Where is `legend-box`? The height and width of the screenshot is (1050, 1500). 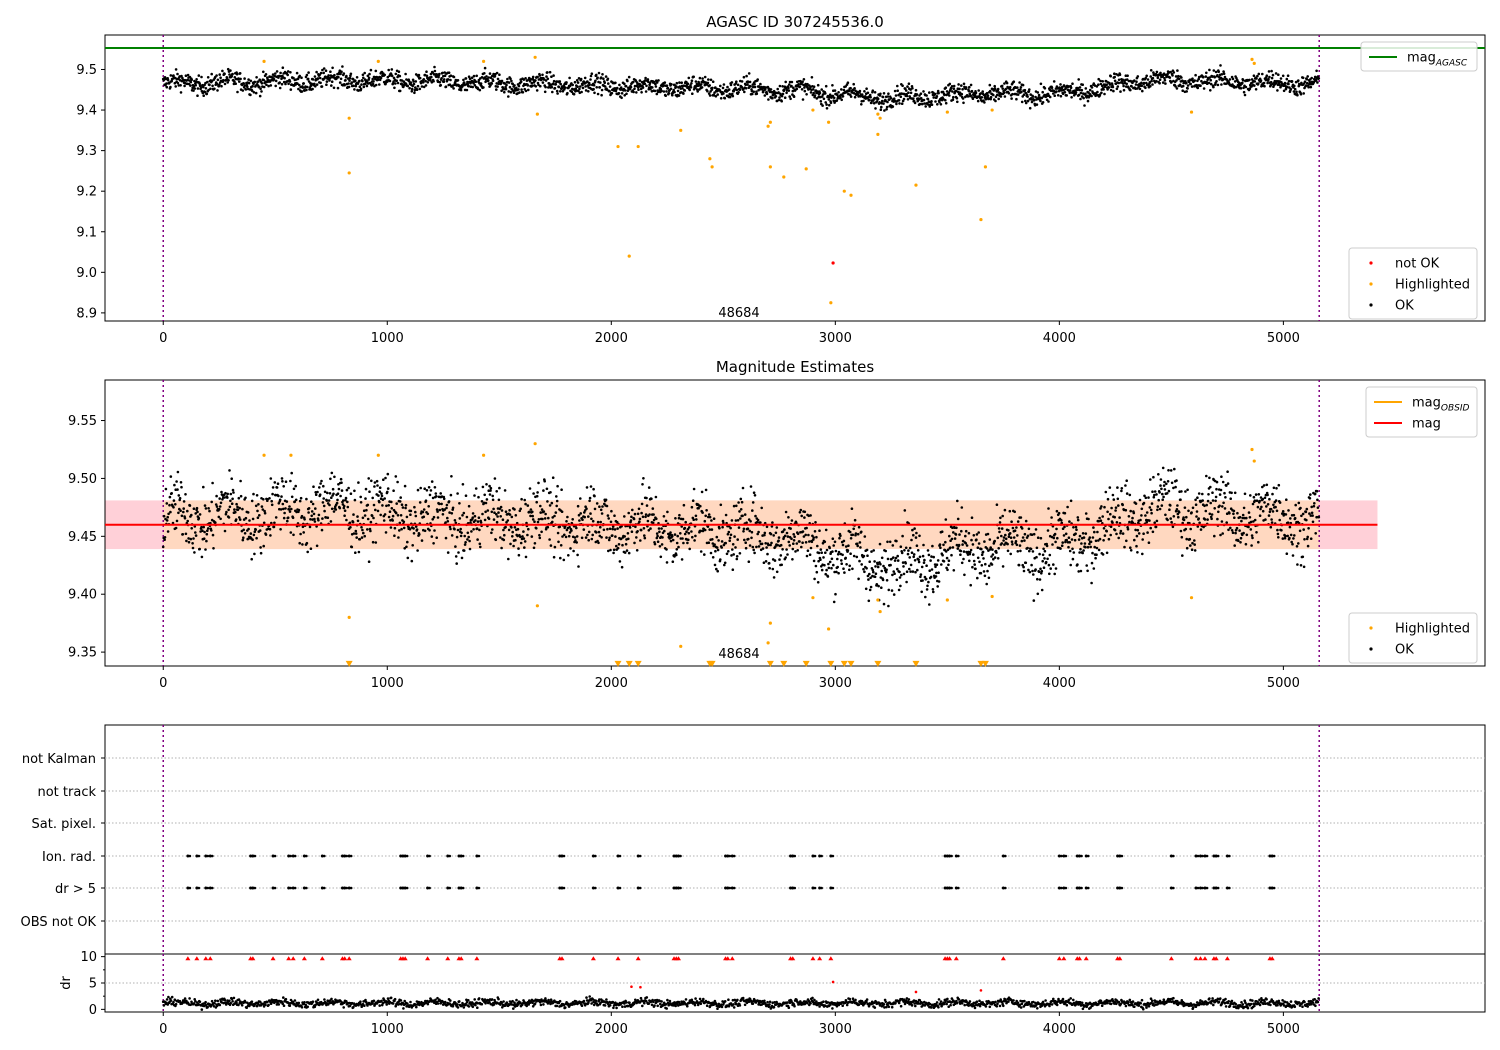
legend-box is located at coordinates (1419, 56).